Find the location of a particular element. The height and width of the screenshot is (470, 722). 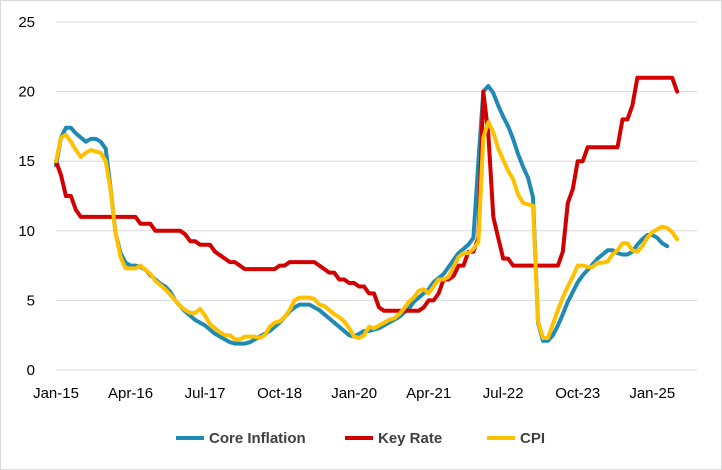

x-tick-label: Jan-20 is located at coordinates (354, 393).